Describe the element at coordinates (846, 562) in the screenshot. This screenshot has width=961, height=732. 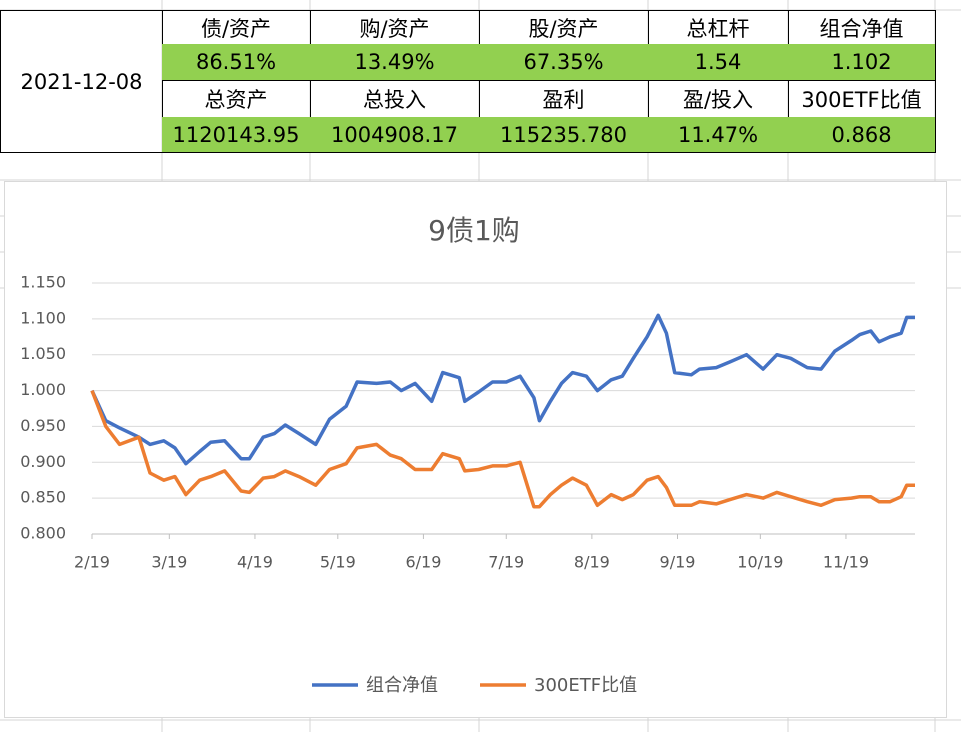
I see `x-tick-label: 11/19` at that location.